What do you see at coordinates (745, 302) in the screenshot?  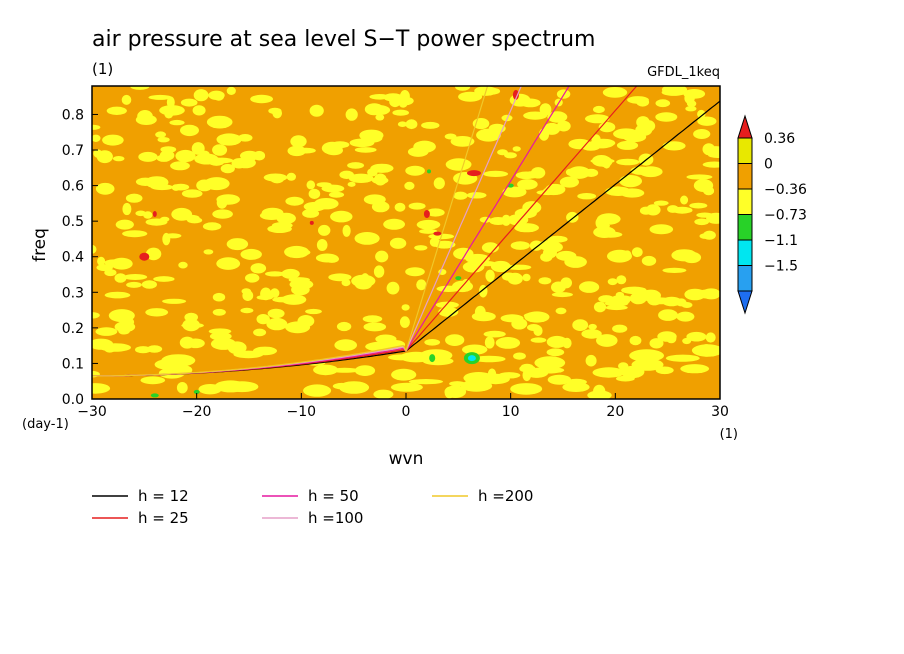 I see `colorbar-bottom-arrow` at bounding box center [745, 302].